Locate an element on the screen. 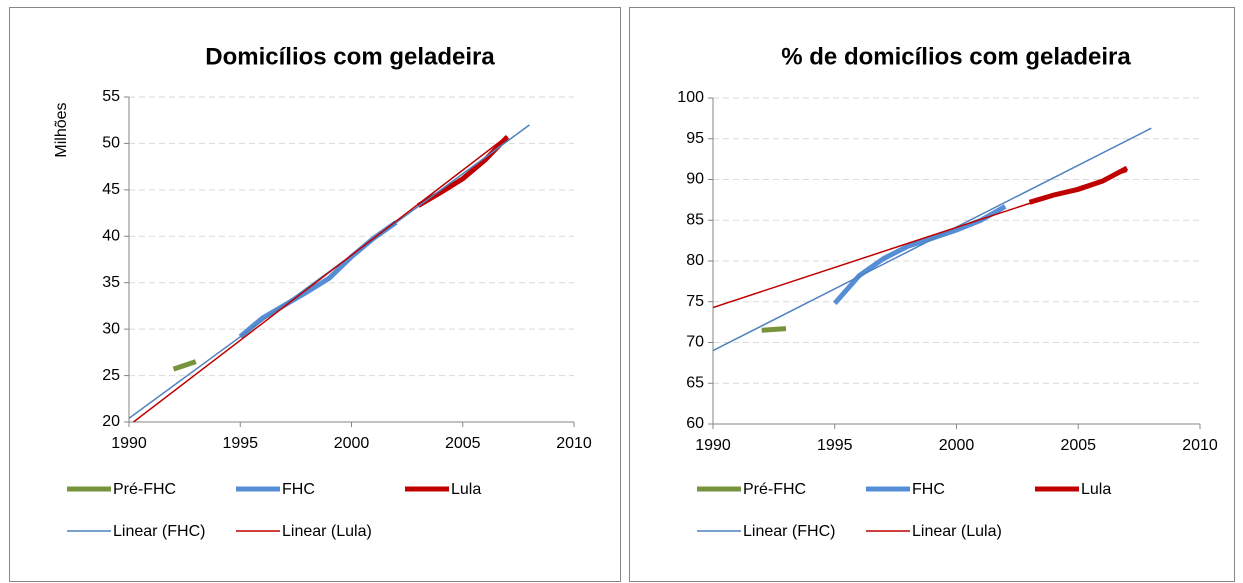 The height and width of the screenshot is (583, 1243). y-tick-label: 90 is located at coordinates (695, 179).